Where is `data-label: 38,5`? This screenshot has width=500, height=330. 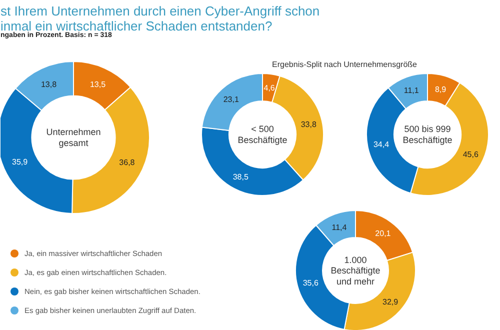 data-label: 38,5 is located at coordinates (240, 177).